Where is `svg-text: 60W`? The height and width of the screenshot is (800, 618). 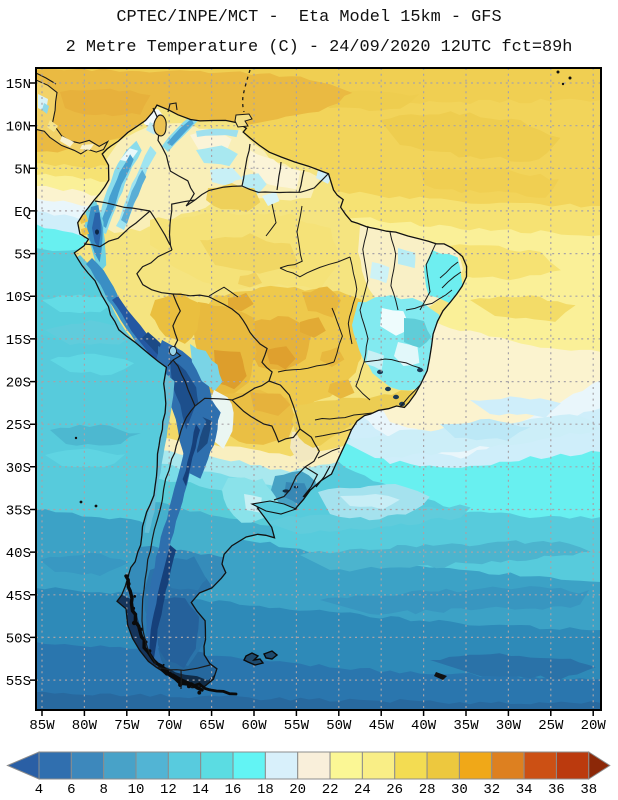
svg-text: 60W is located at coordinates (254, 726).